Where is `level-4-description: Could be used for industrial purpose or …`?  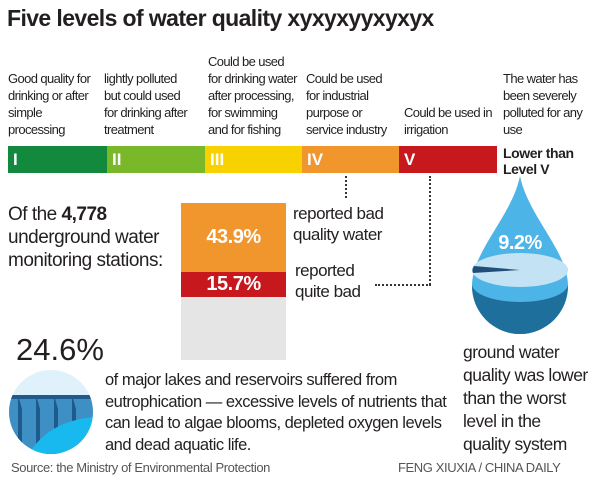 level-4-description: Could be used for industrial purpose or … is located at coordinates (346, 104).